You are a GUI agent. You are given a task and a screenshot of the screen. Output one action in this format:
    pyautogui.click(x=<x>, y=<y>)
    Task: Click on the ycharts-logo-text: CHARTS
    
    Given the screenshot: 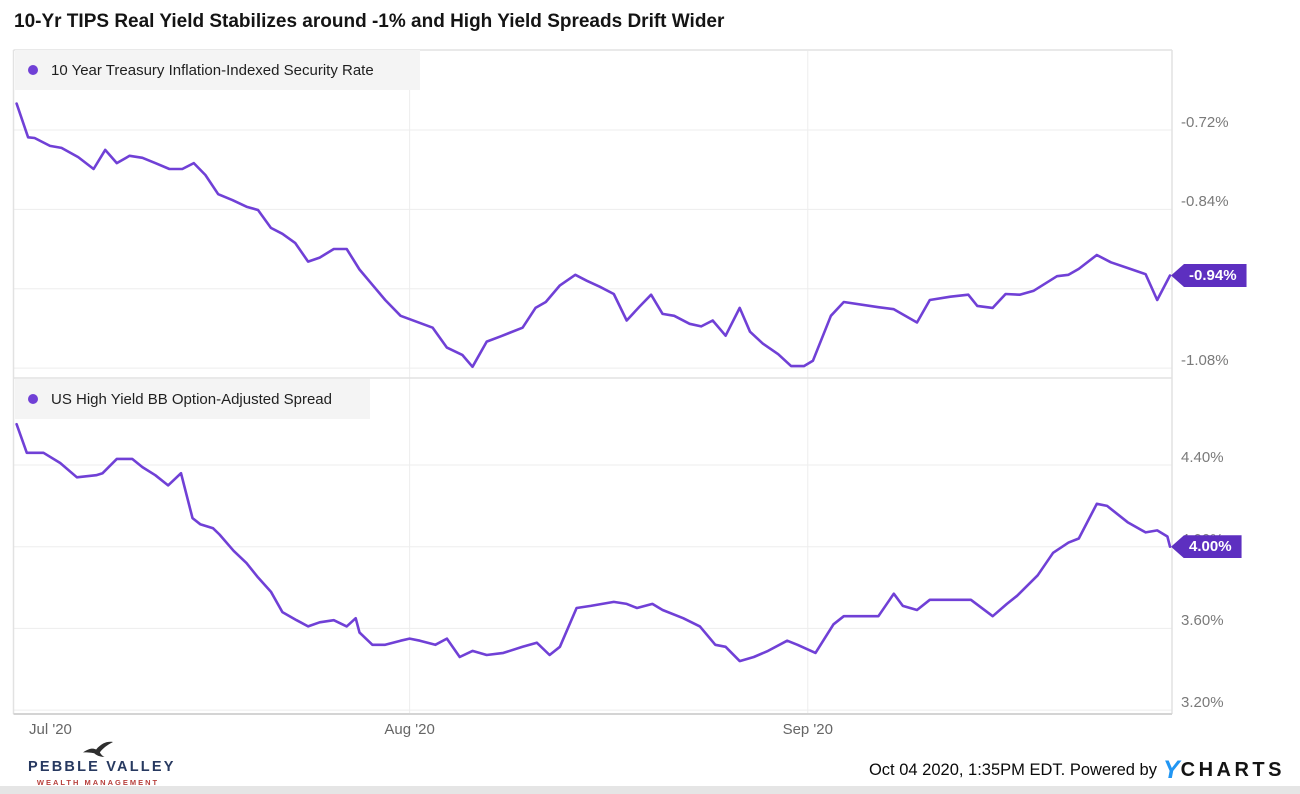 What is the action you would take?
    pyautogui.click(x=1232, y=770)
    